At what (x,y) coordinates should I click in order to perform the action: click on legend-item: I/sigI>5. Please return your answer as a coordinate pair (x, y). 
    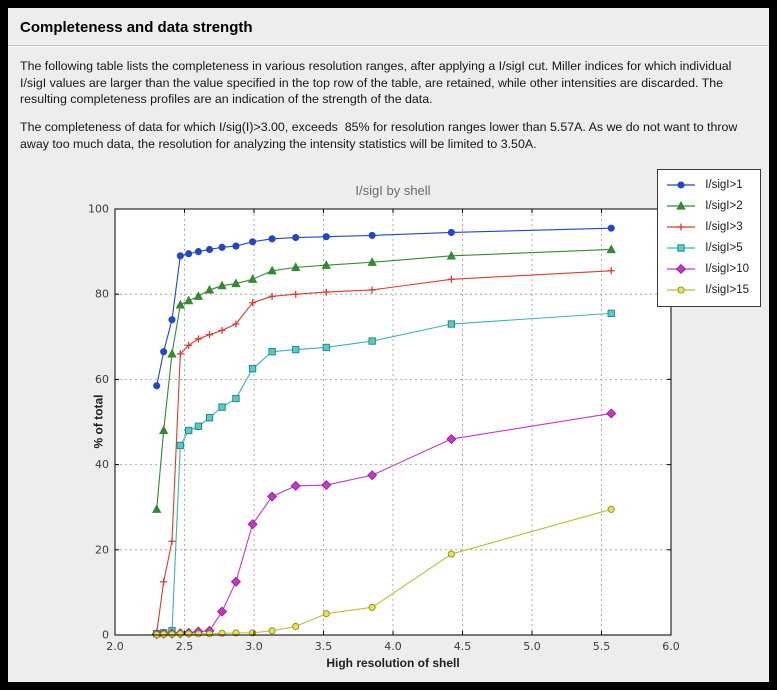
    Looking at the image, I should click on (707, 248).